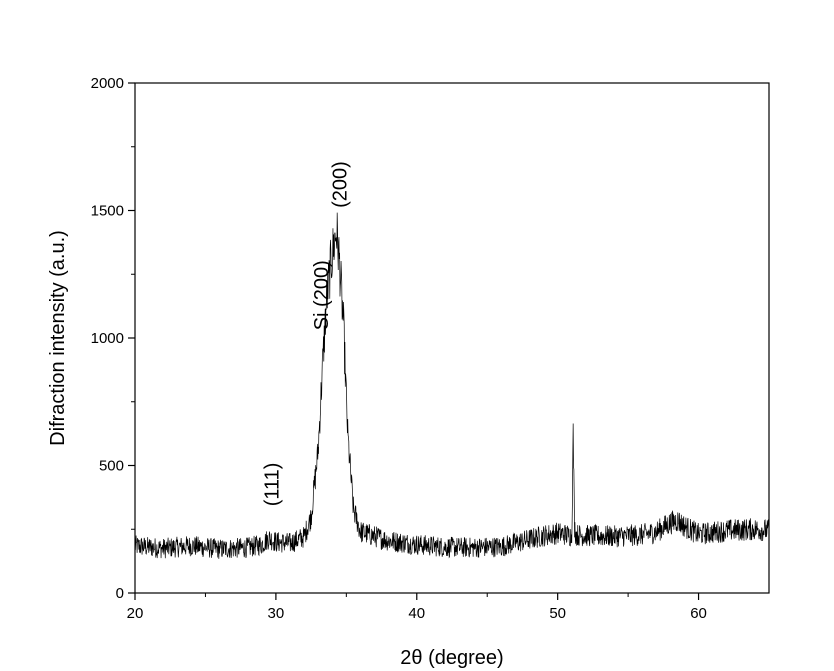  What do you see at coordinates (698, 613) in the screenshot?
I see `x-tick-label: 60` at bounding box center [698, 613].